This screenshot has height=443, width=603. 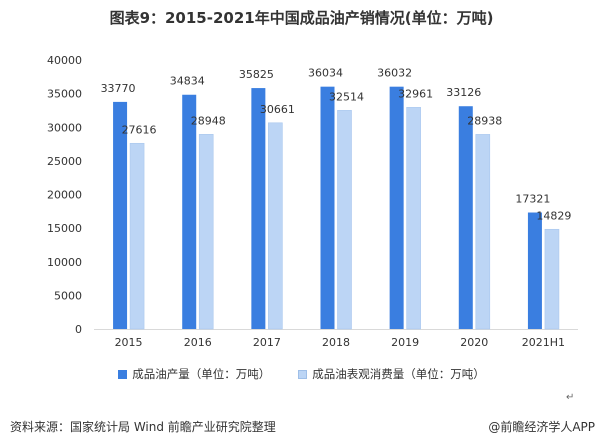 What do you see at coordinates (394, 73) in the screenshot?
I see `data-label-production: 36032` at bounding box center [394, 73].